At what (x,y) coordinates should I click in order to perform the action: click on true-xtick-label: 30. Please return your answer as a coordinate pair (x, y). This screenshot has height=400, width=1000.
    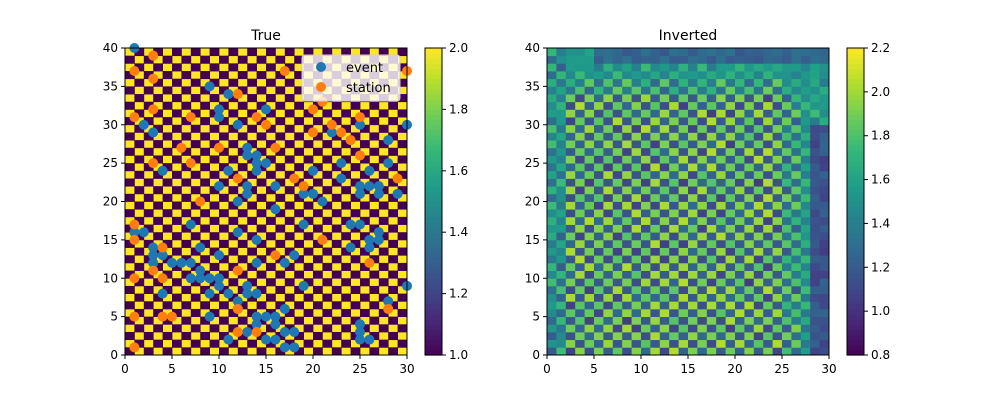
    Looking at the image, I should click on (406, 369).